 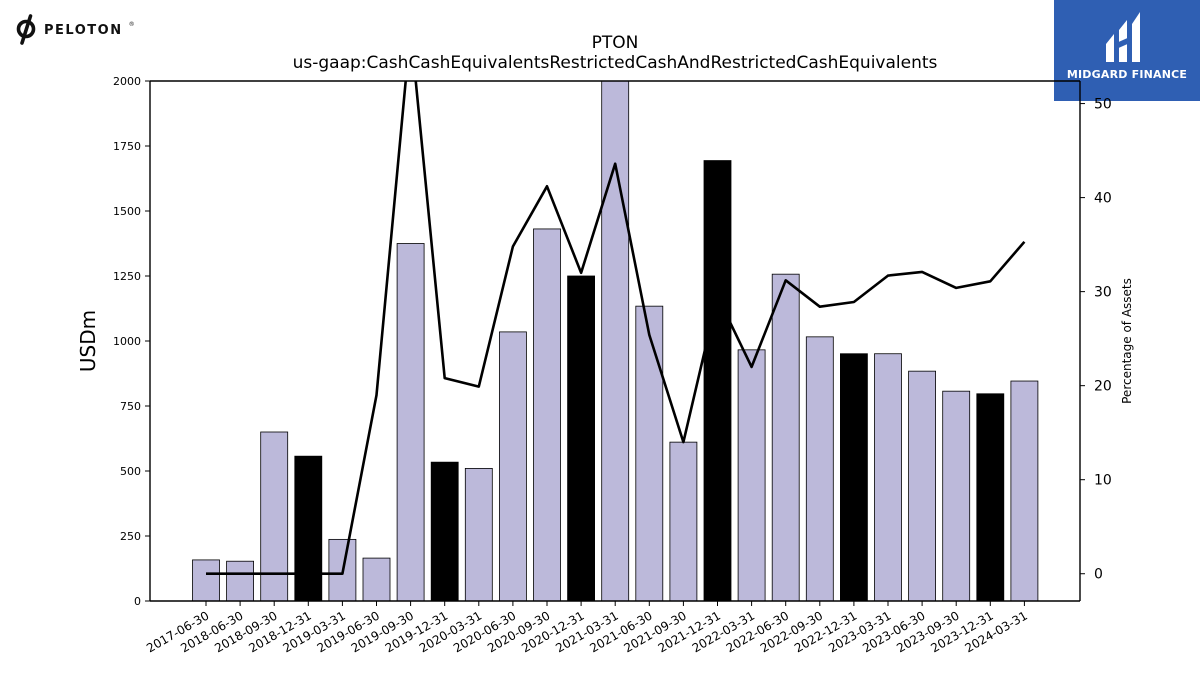 I want to click on y-tick-label: 2000, so click(x=127, y=81).